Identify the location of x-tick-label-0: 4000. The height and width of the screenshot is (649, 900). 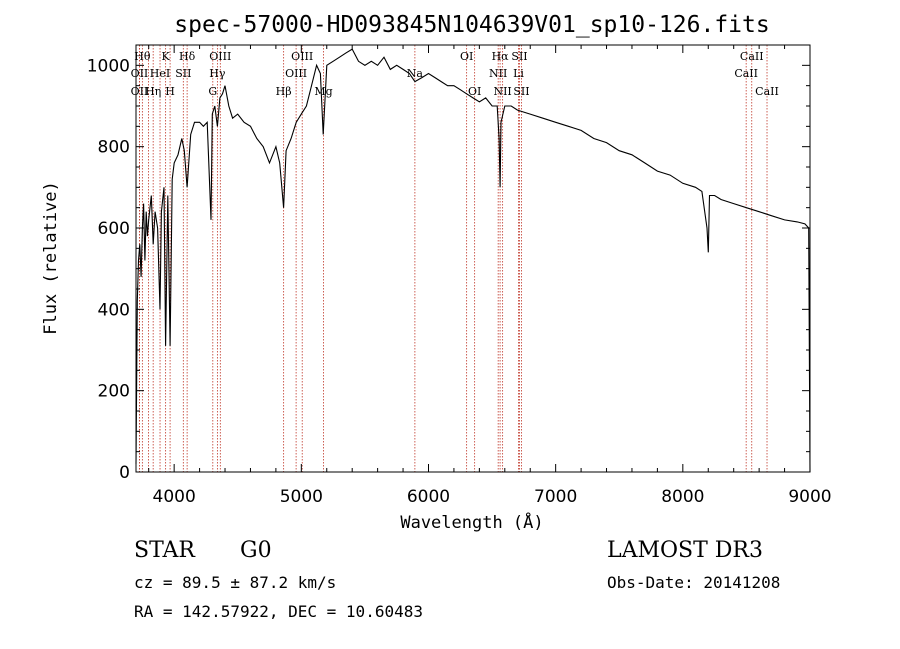
(174, 497).